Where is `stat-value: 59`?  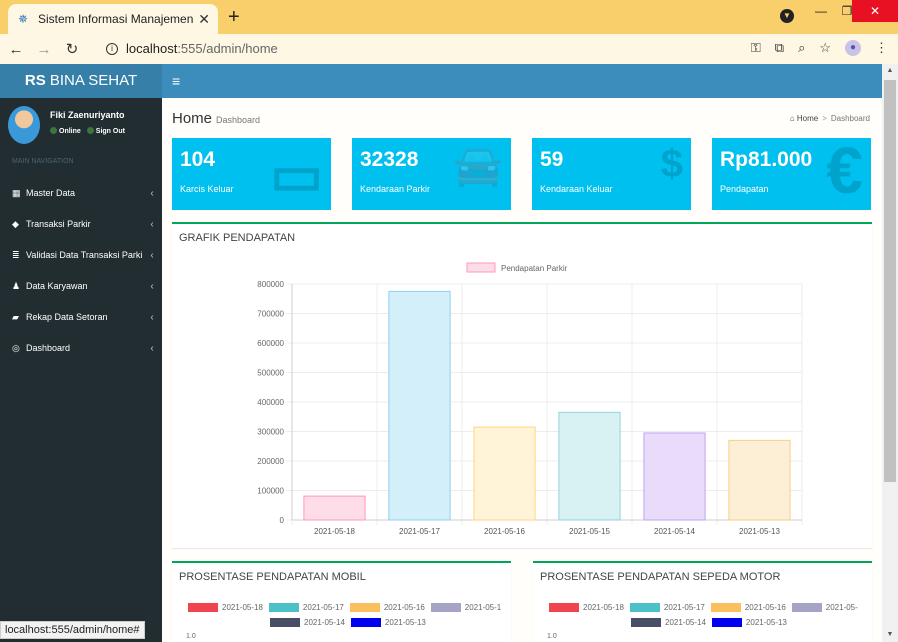 stat-value: 59 is located at coordinates (552, 159).